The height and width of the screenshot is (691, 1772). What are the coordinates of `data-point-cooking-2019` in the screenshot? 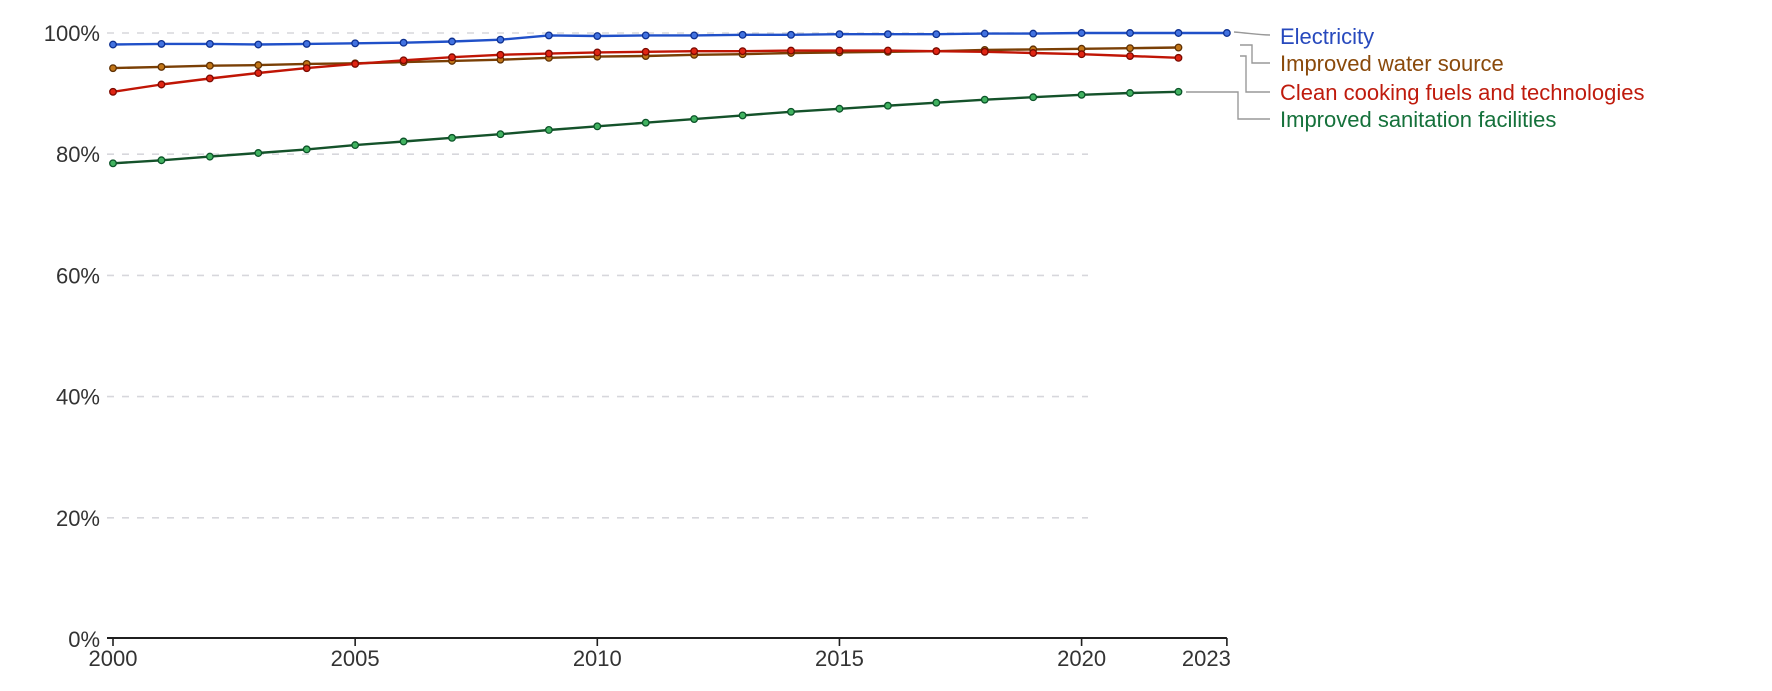 It's located at (1033, 53).